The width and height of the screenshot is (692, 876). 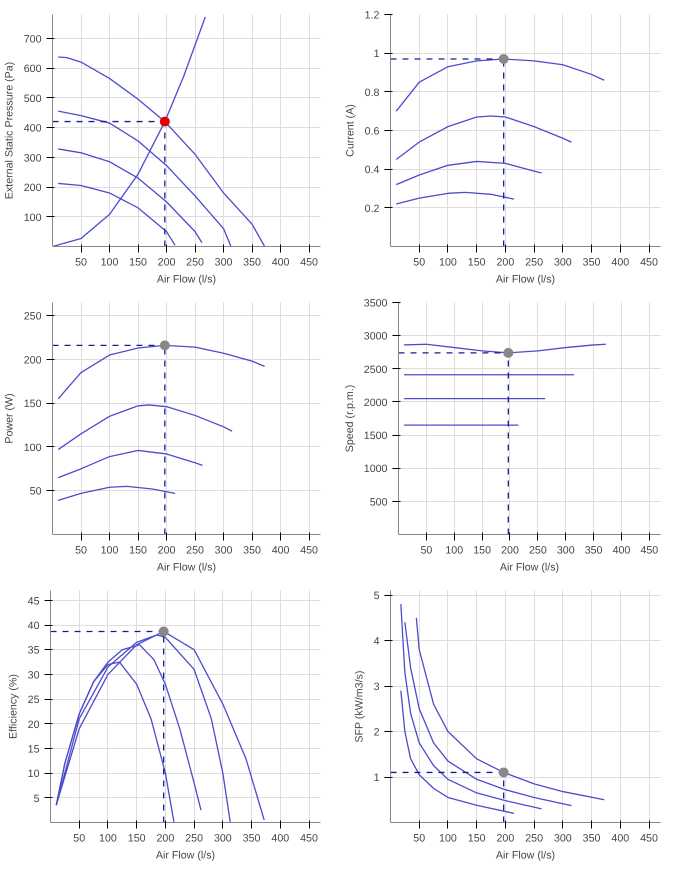 What do you see at coordinates (376, 402) in the screenshot?
I see `y-tick-label: 2000` at bounding box center [376, 402].